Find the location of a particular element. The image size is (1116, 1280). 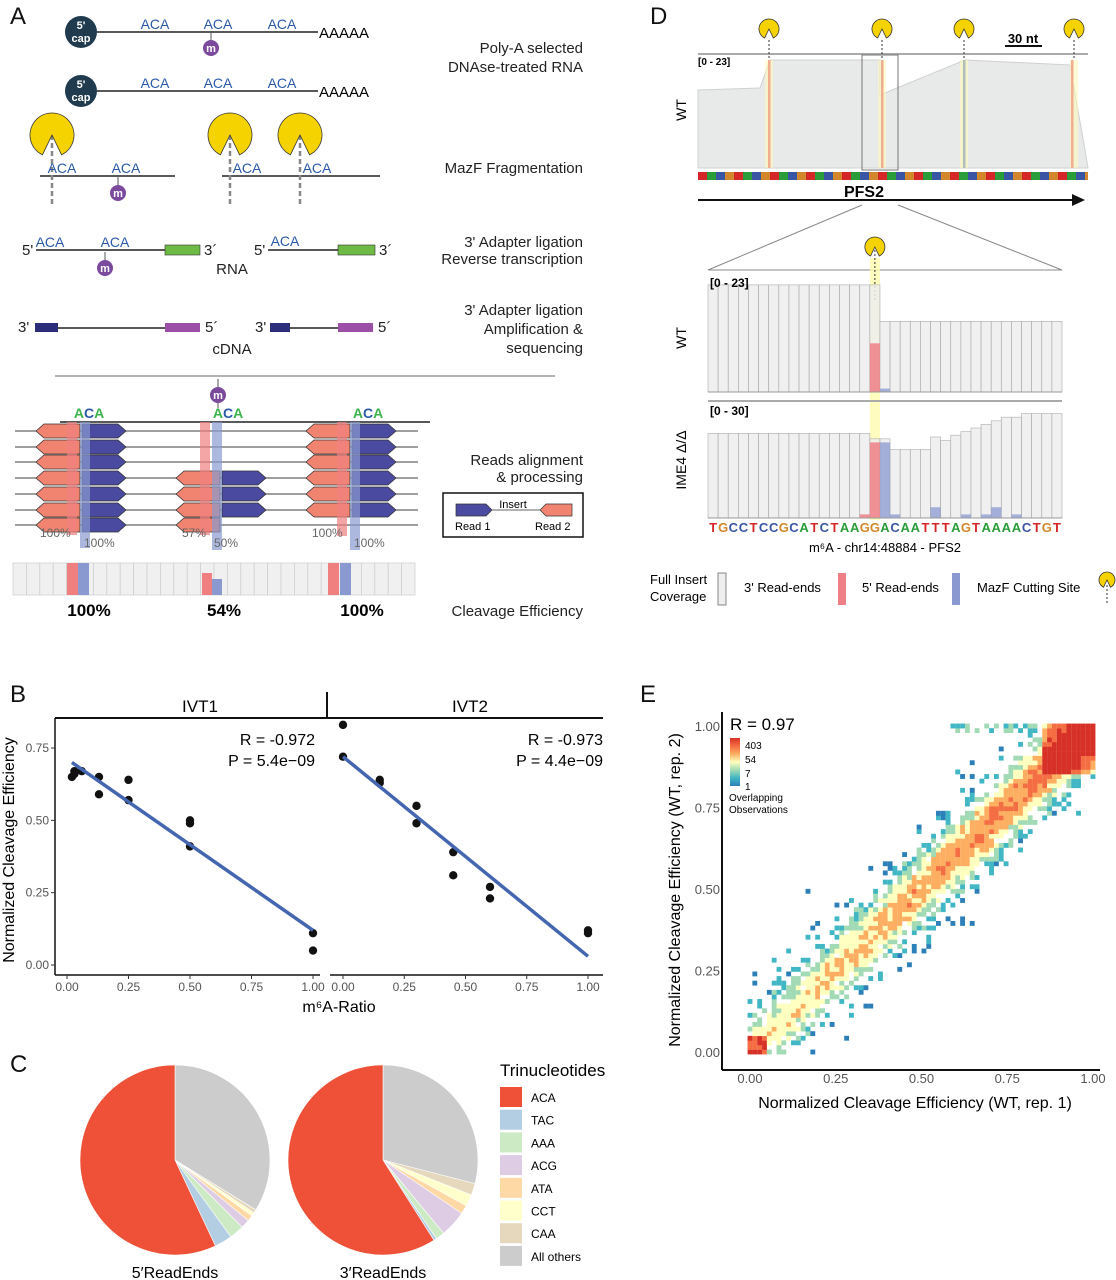

coverage-cell is located at coordinates (140, 579).